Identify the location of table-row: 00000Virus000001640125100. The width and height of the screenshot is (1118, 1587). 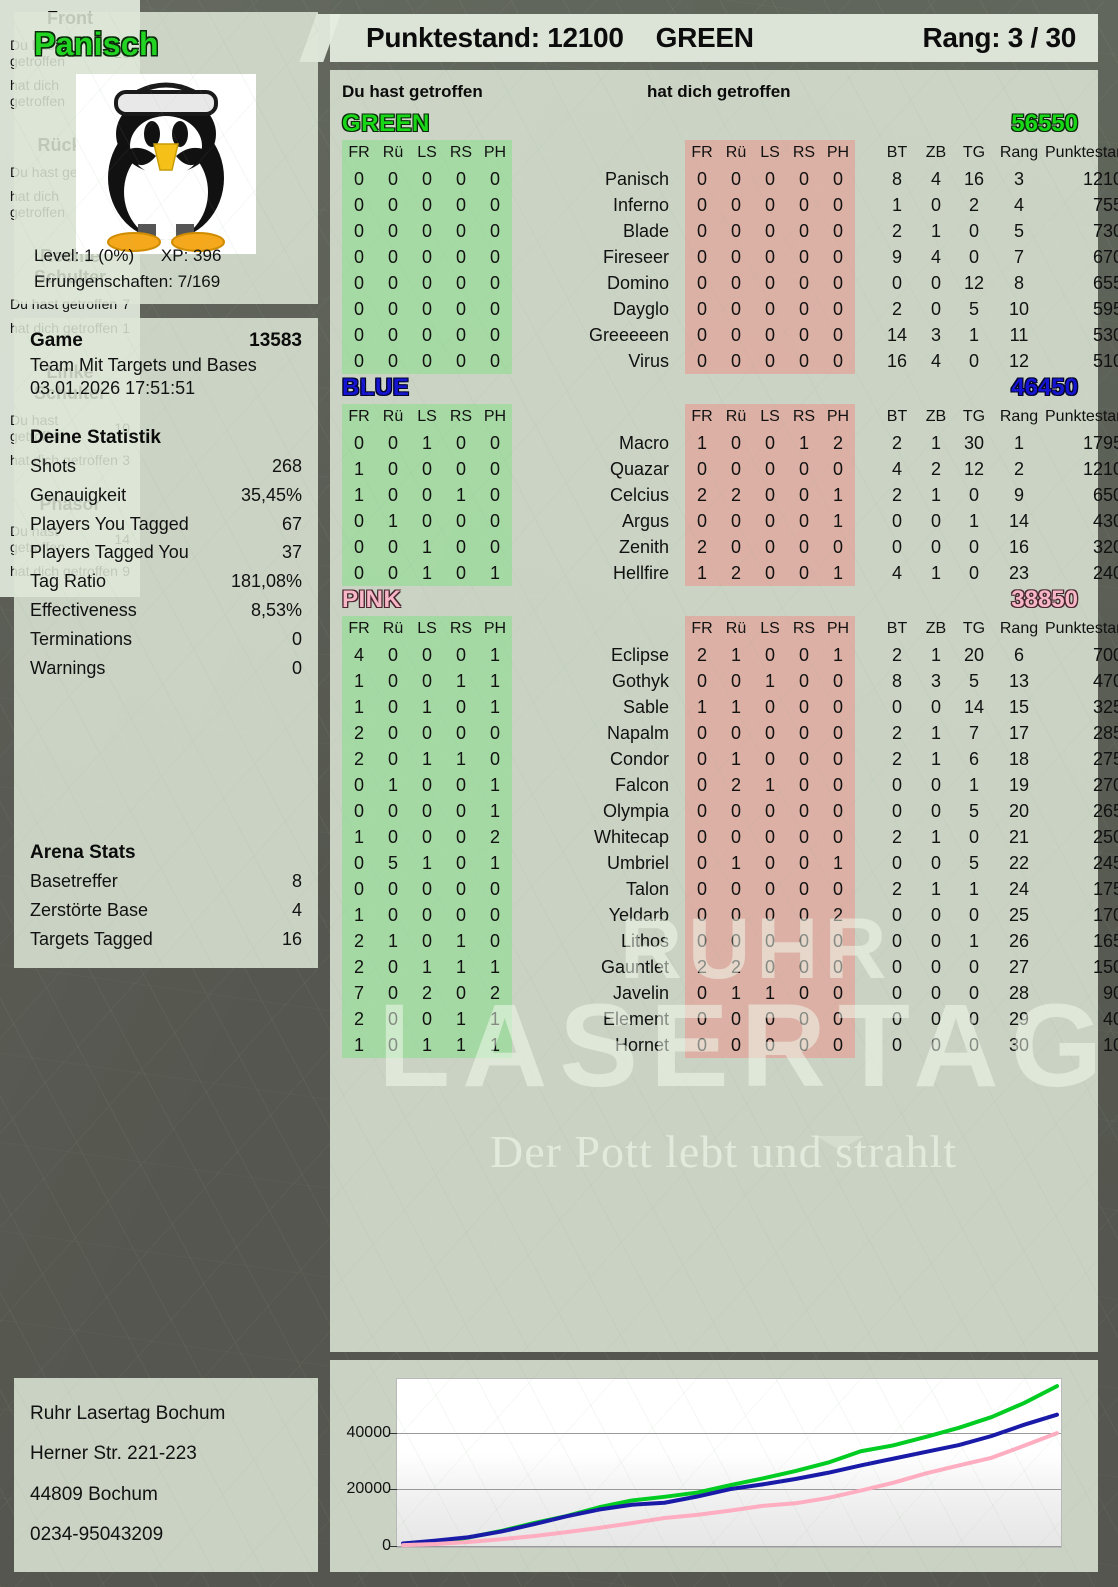
(730, 361).